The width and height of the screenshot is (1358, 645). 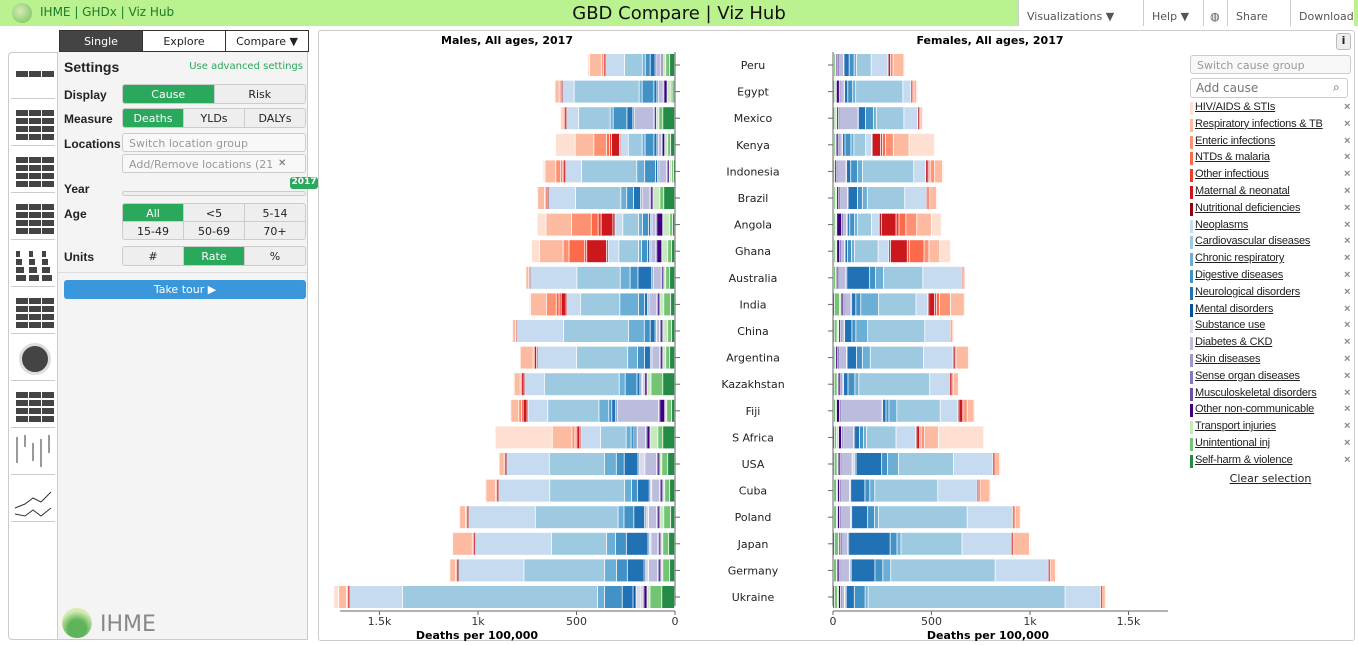 What do you see at coordinates (1234, 342) in the screenshot?
I see `legend-label: Diabetes & CKD` at bounding box center [1234, 342].